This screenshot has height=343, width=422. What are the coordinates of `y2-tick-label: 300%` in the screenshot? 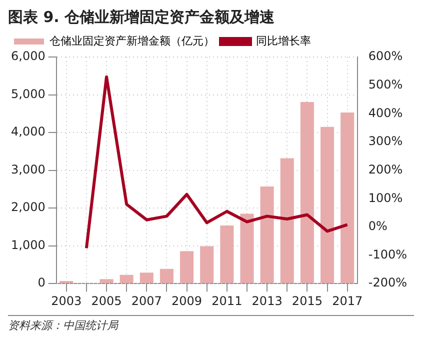 It's located at (385, 141).